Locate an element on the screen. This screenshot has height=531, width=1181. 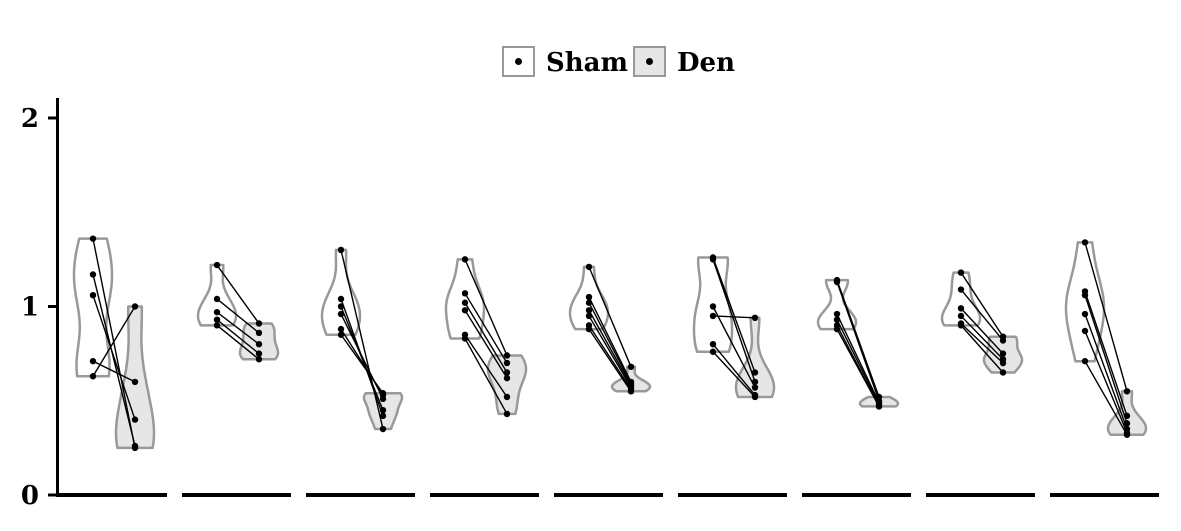
legend-key-sham is located at coordinates (518, 61).